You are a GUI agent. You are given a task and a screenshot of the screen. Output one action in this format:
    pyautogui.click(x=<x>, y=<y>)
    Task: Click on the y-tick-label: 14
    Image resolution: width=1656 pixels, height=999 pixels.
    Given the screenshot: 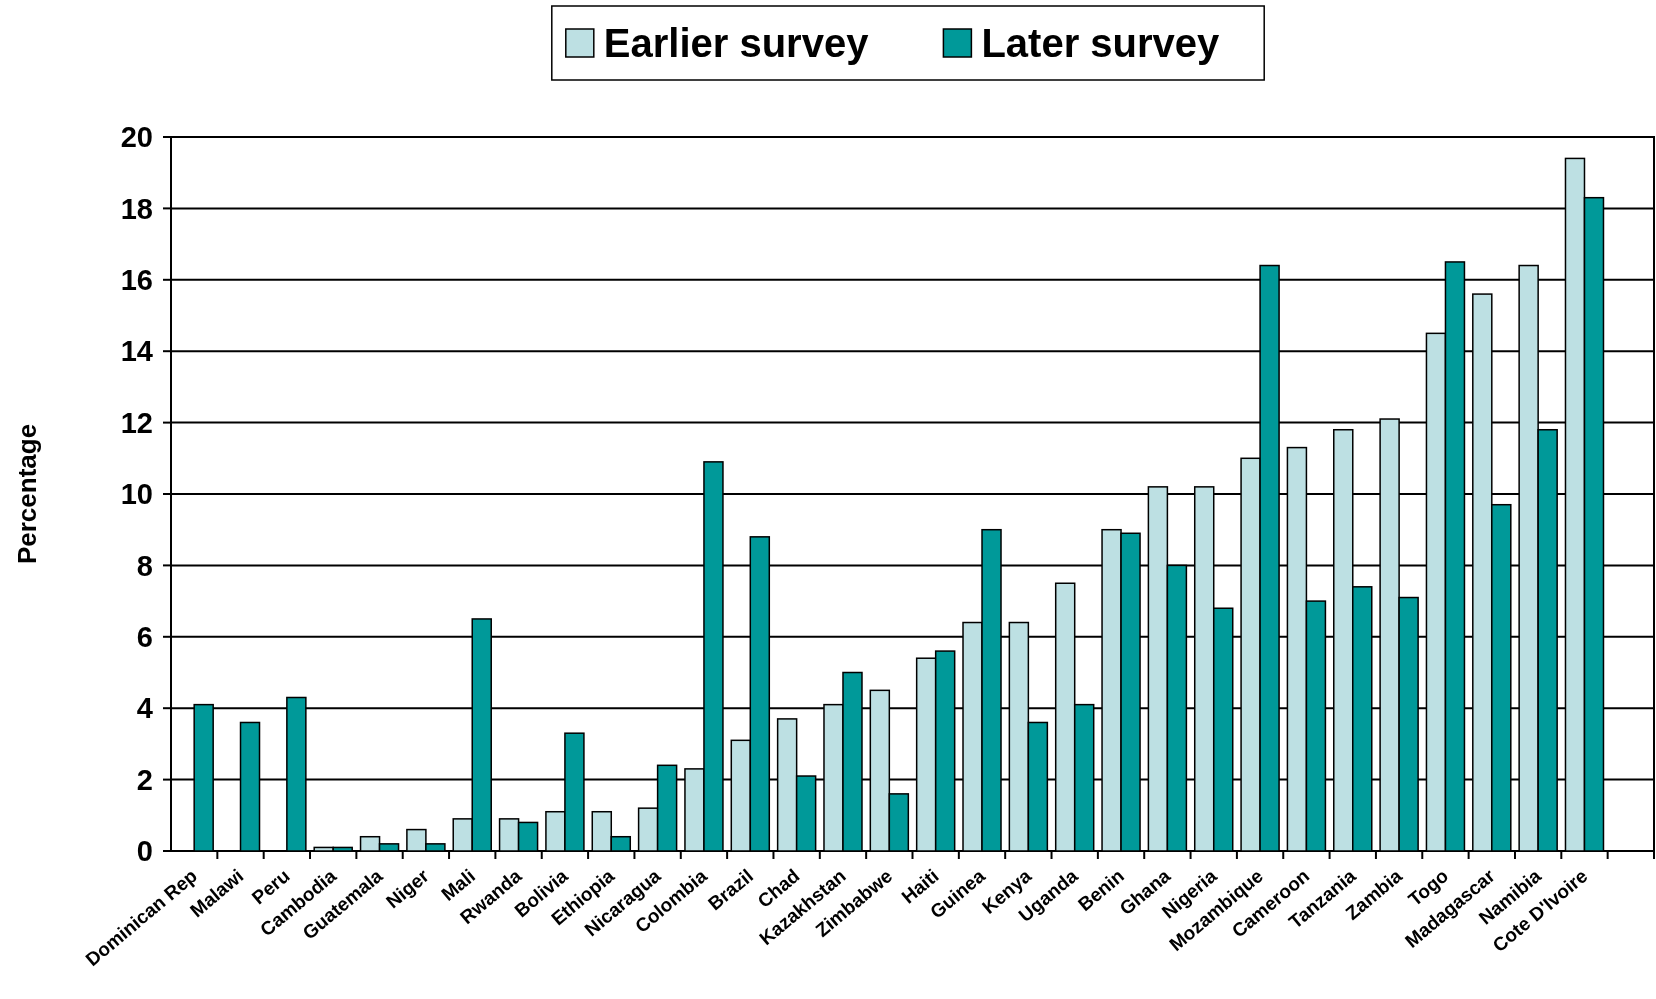 What is the action you would take?
    pyautogui.click(x=136, y=351)
    